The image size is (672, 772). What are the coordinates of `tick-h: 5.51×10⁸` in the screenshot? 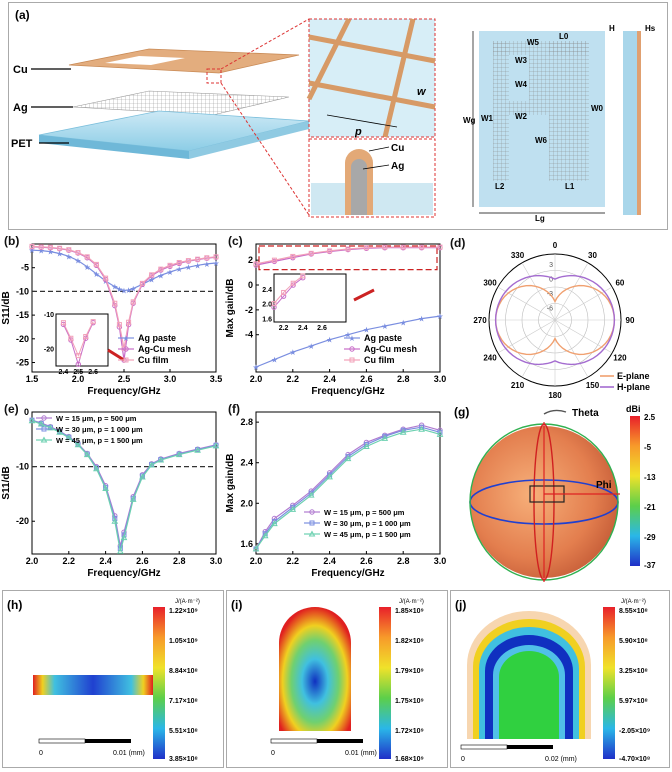 It's located at (183, 731).